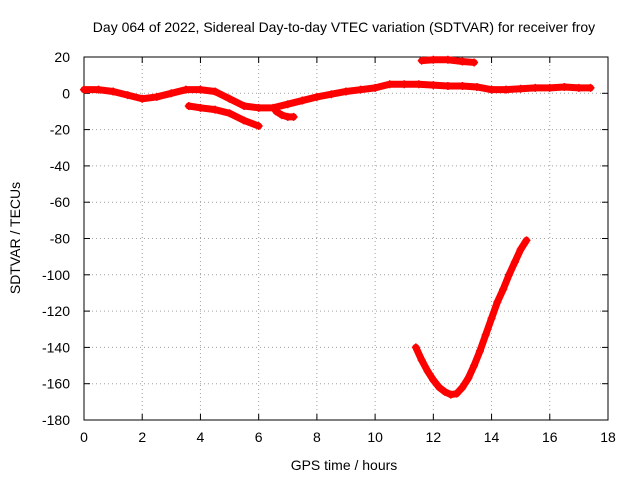  I want to click on x-tick-label: 14, so click(492, 437).